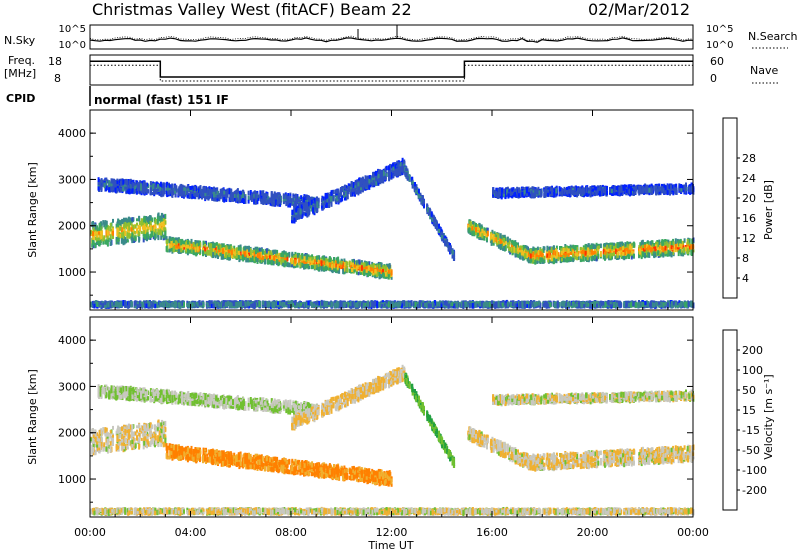 Image resolution: width=800 pixels, height=554 pixels. What do you see at coordinates (391, 73) in the screenshot?
I see `nave-line` at bounding box center [391, 73].